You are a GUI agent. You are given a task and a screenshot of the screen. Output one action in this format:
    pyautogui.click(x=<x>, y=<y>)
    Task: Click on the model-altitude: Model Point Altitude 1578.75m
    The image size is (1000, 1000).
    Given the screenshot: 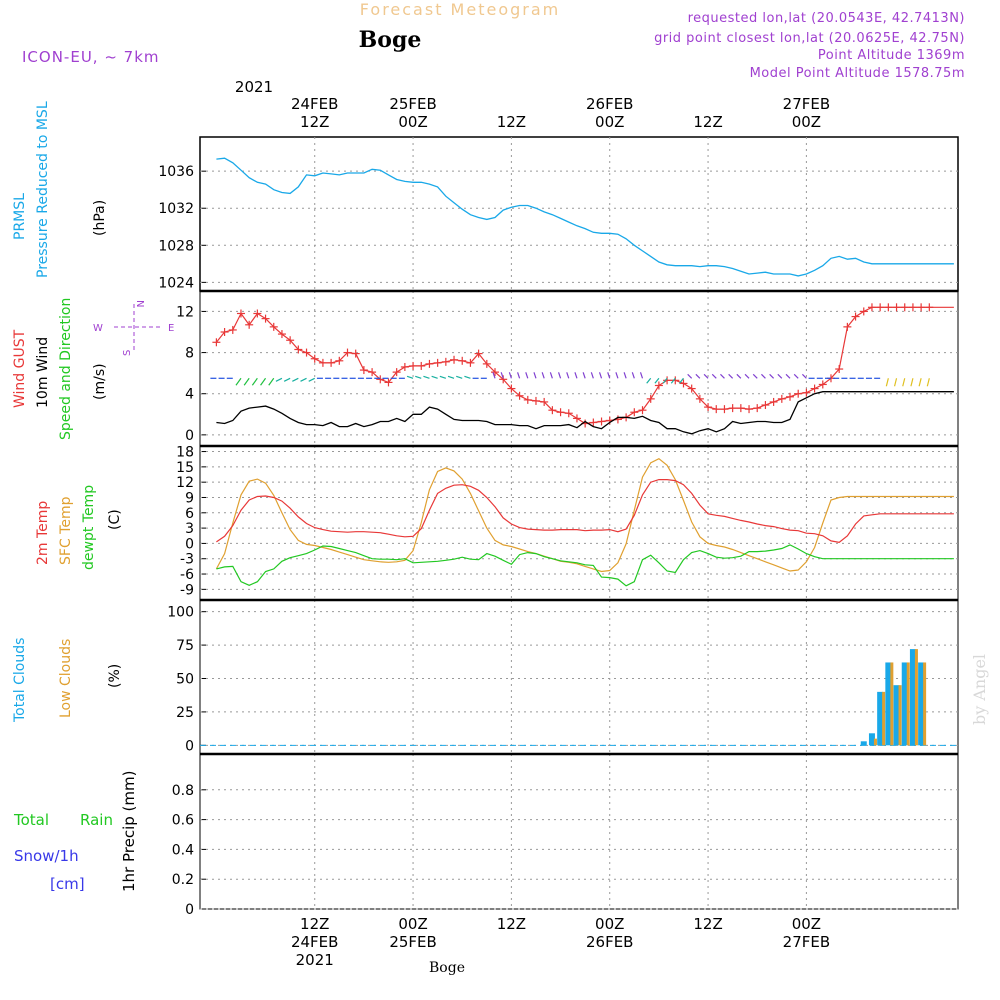 What is the action you would take?
    pyautogui.click(x=857, y=73)
    